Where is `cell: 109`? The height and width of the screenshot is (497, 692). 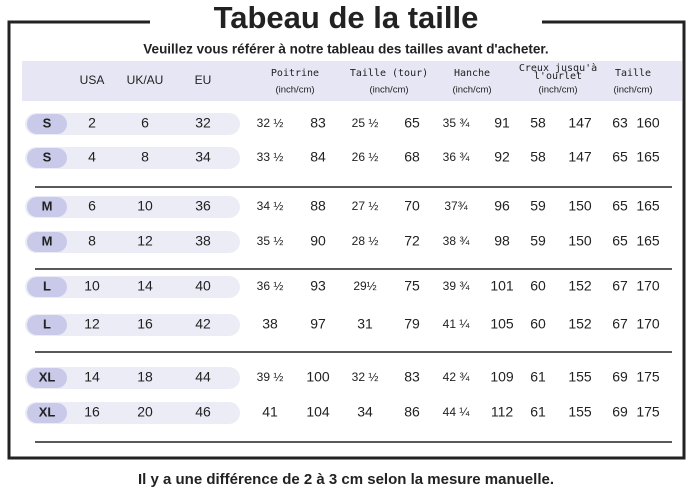
cell: 109 is located at coordinates (502, 377).